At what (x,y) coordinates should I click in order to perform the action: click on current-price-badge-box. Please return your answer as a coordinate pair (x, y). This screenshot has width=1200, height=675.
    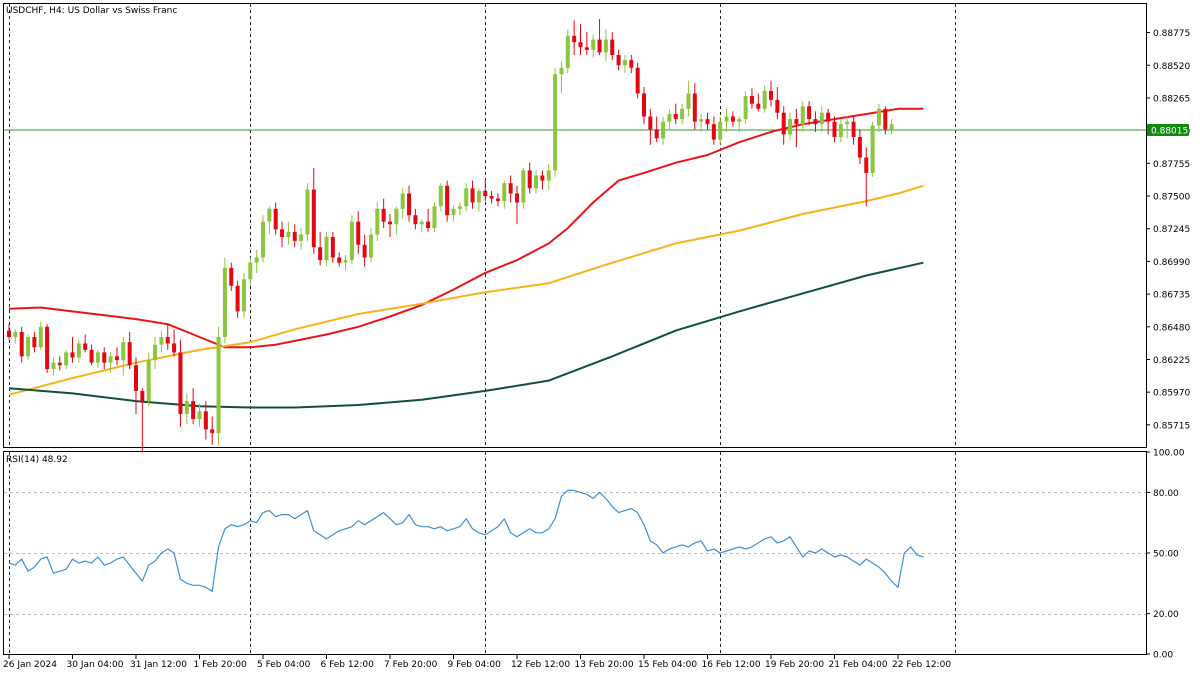
    Looking at the image, I should click on (1168, 129).